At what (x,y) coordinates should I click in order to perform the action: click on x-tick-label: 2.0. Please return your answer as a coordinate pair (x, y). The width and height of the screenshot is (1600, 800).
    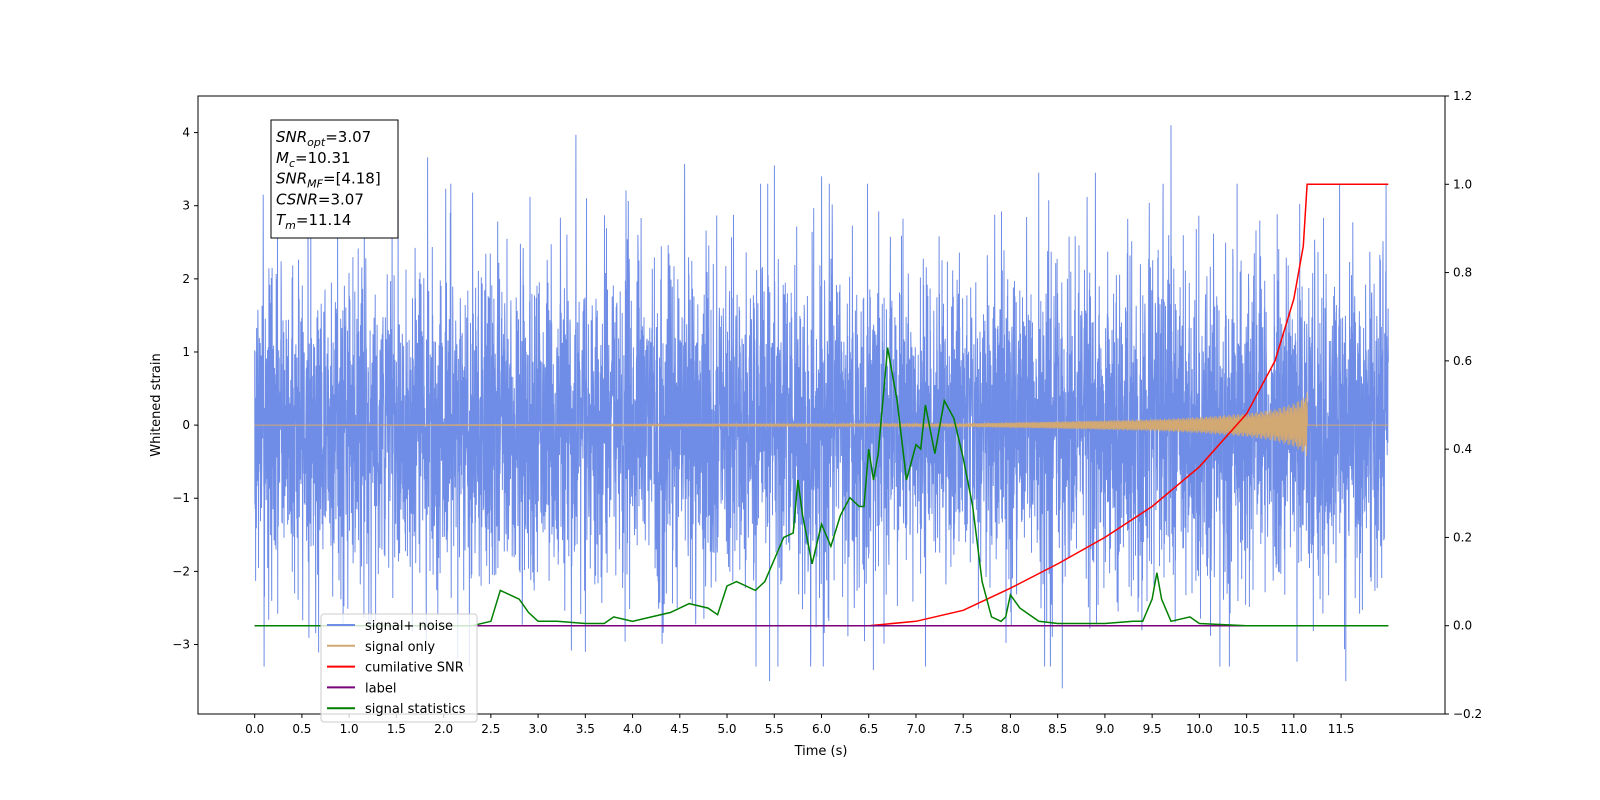
    Looking at the image, I should click on (443, 729).